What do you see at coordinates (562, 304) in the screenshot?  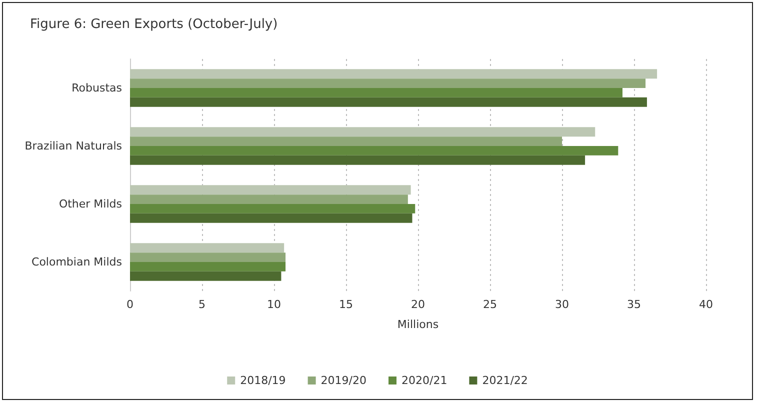 I see `x-tick-label: 30` at bounding box center [562, 304].